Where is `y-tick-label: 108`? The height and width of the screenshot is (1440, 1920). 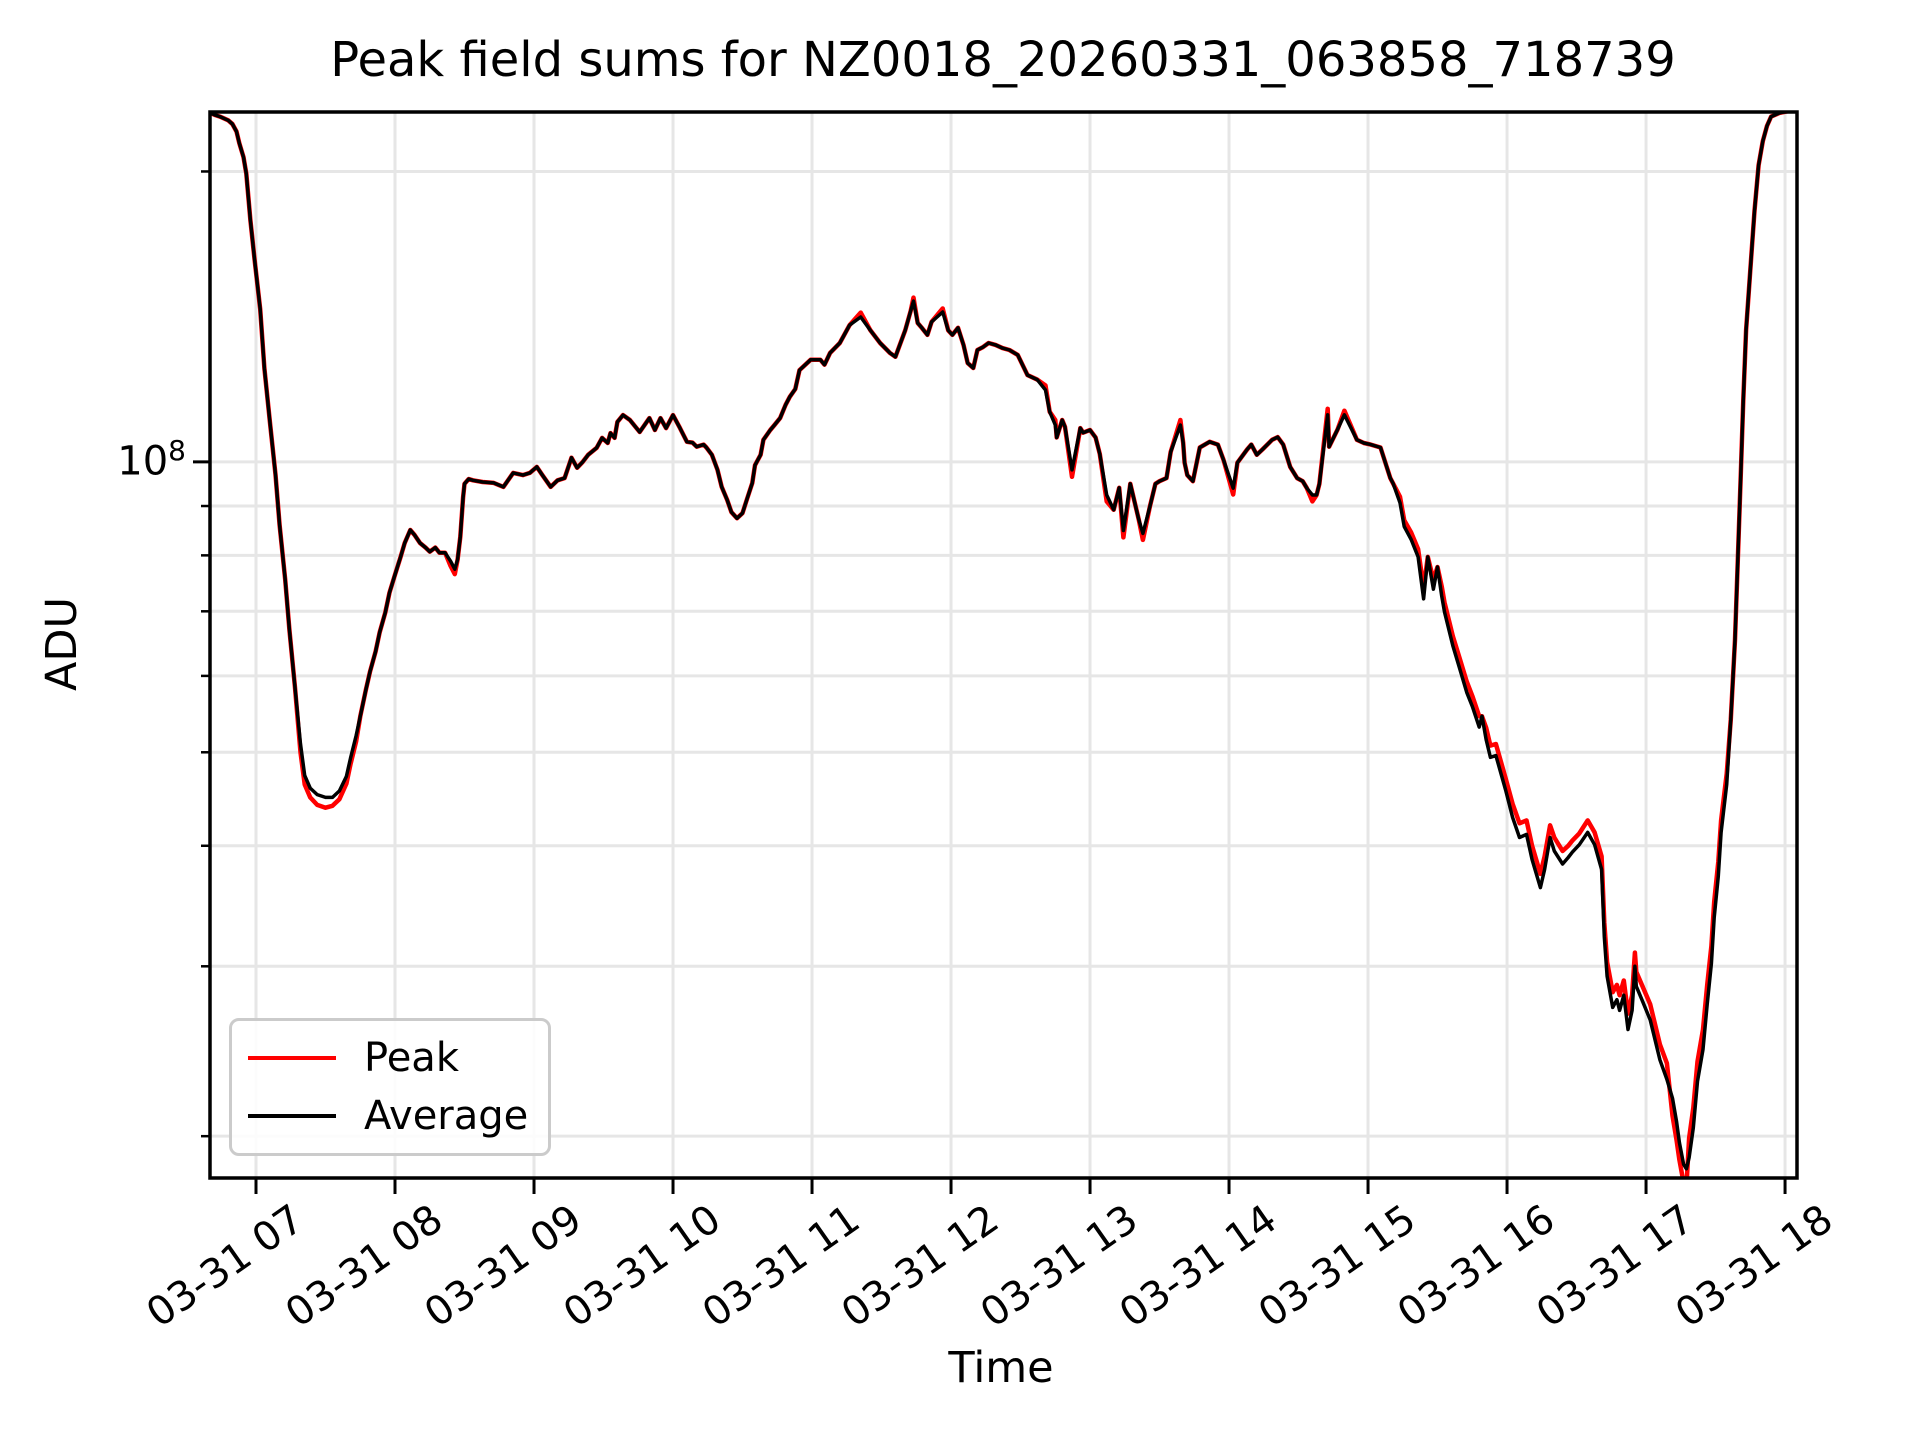
y-tick-label: 108 is located at coordinates (151, 459).